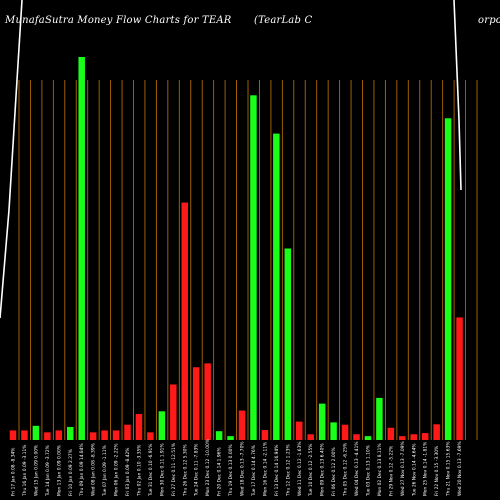 The image size is (500, 500). I want to click on x-tick-label: Thu 19 Dec 0.13 0.00%, so click(231, 470).